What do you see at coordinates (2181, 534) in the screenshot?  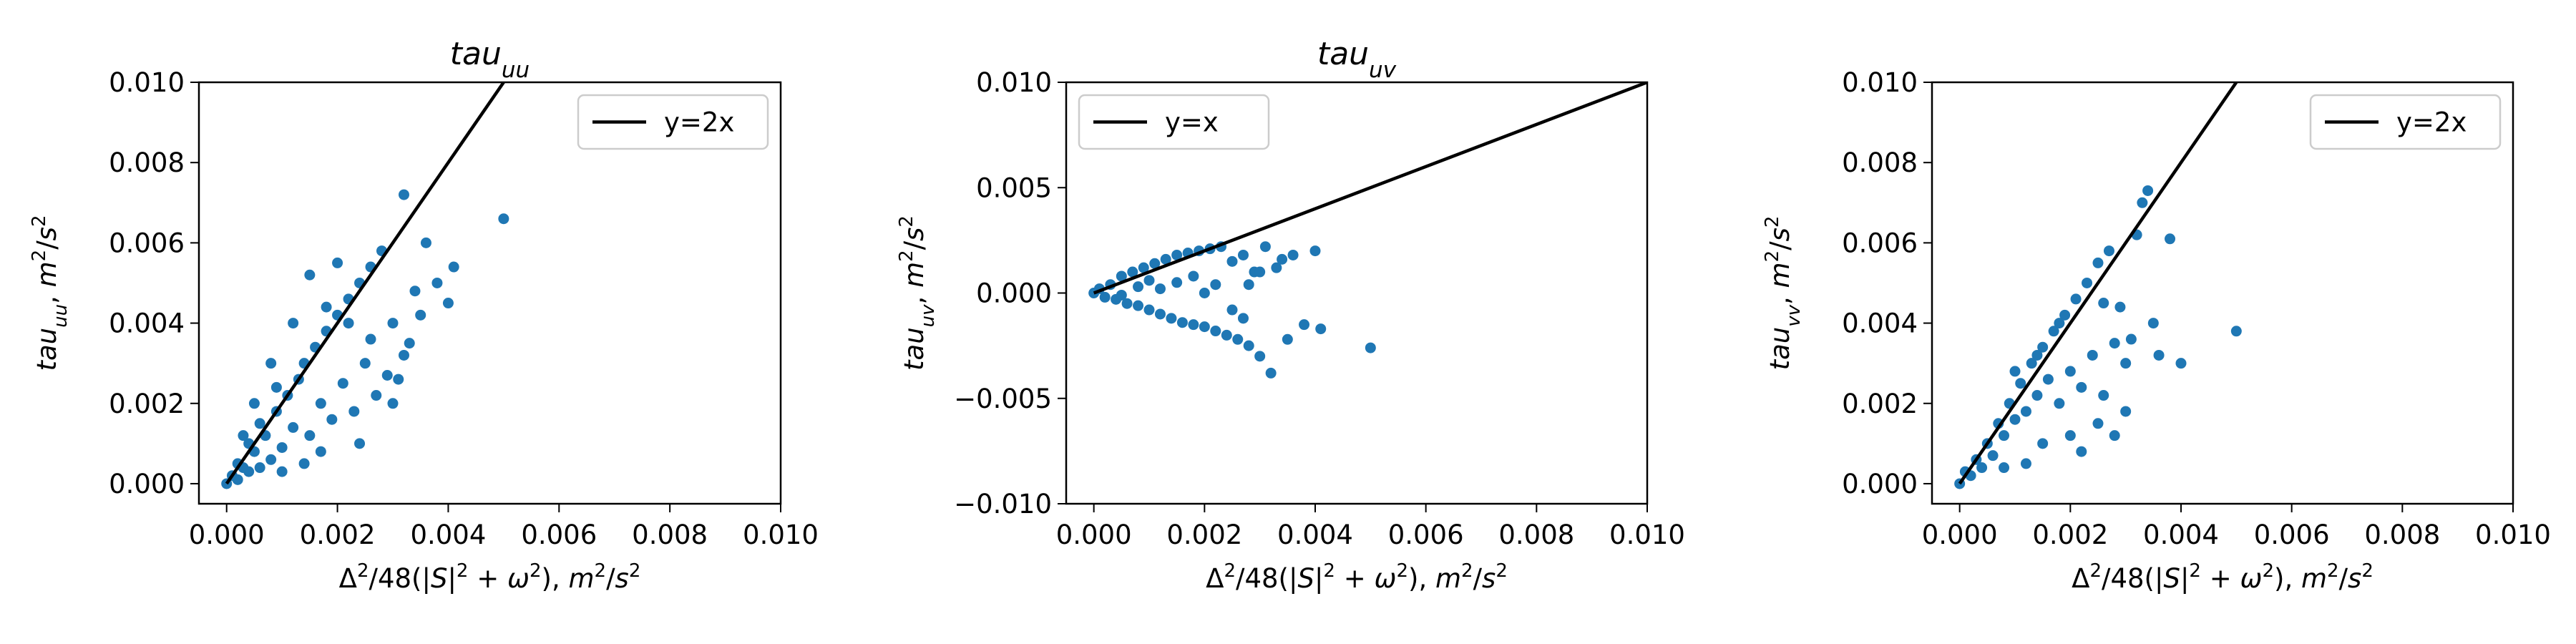 I see `x-tick-label: 0.004` at bounding box center [2181, 534].